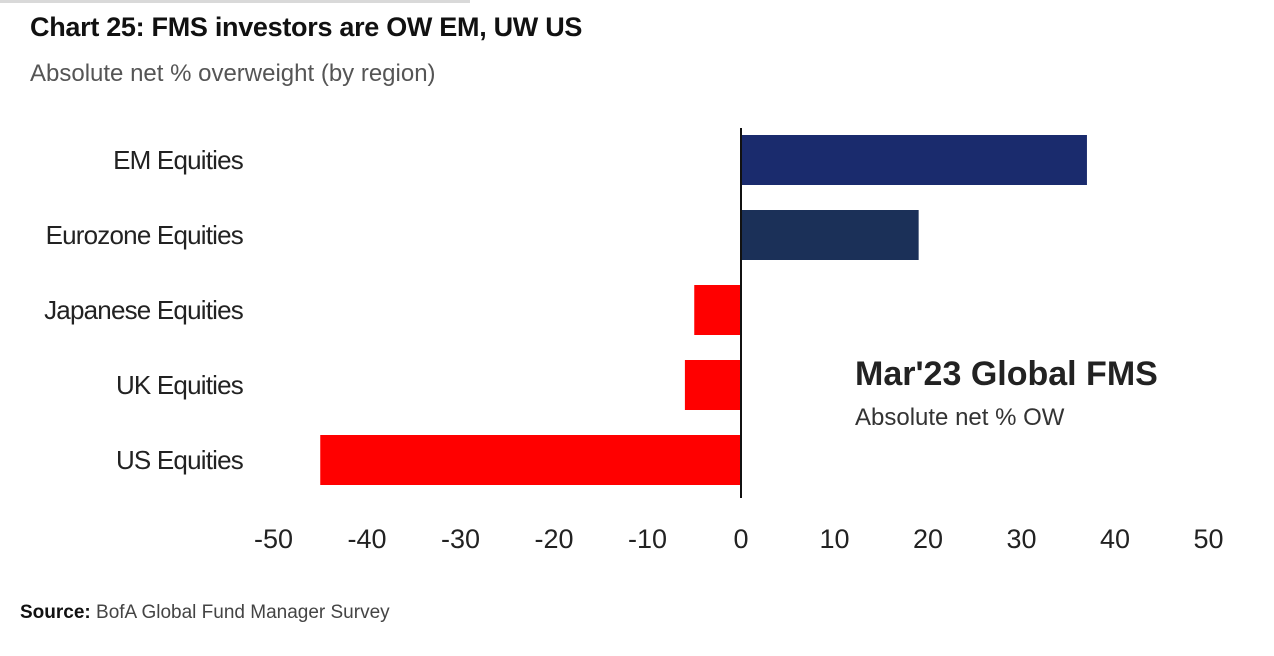 The height and width of the screenshot is (656, 1274). Describe the element at coordinates (366, 539) in the screenshot. I see `x-tick-label: -40` at that location.